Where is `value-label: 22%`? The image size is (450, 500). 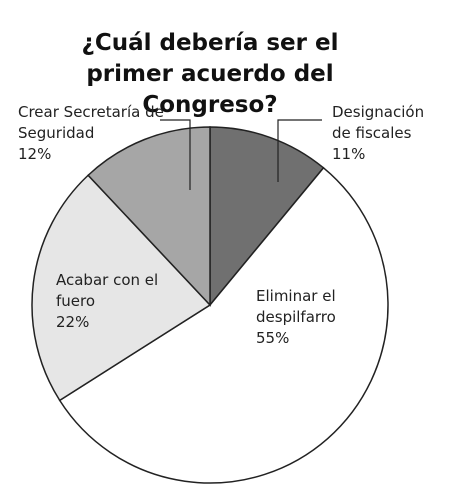 value-label: 22% is located at coordinates (73, 322).